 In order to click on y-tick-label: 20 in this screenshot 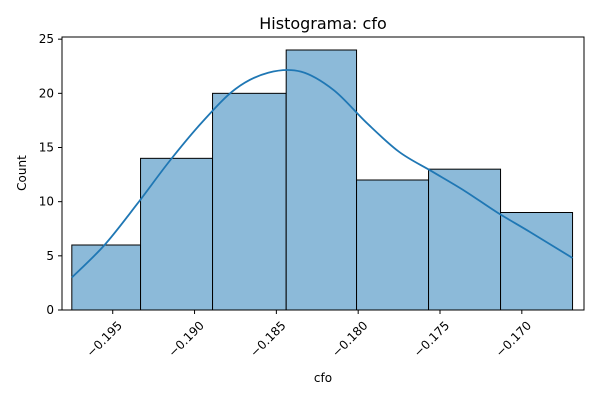, I will do `click(46, 93)`.